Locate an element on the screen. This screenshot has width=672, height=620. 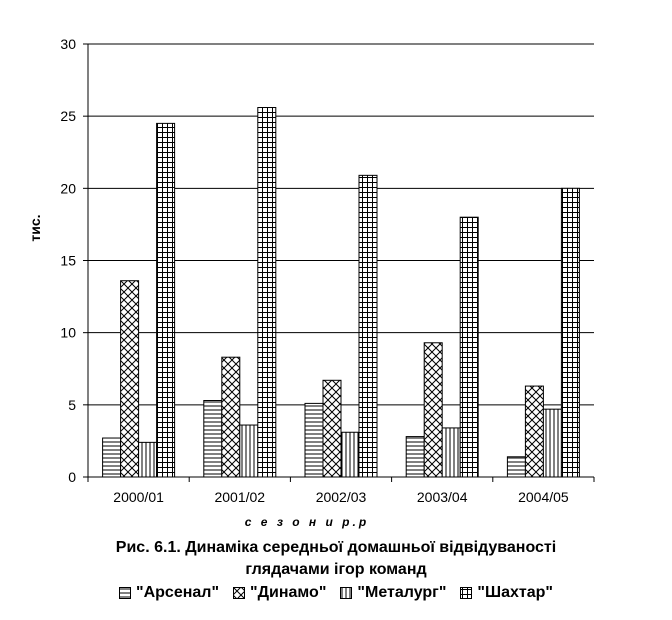
legend-swatch-cross-hatch is located at coordinates (239, 593).